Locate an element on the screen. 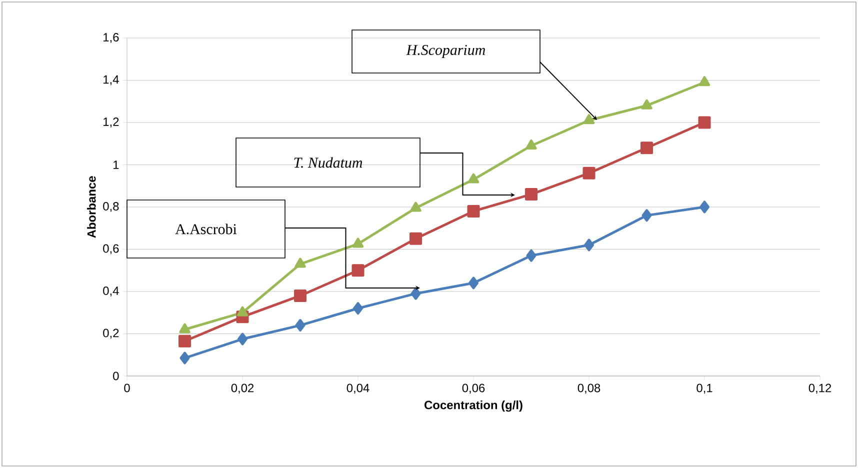  annotation: H.Scoparium is located at coordinates (446, 51).